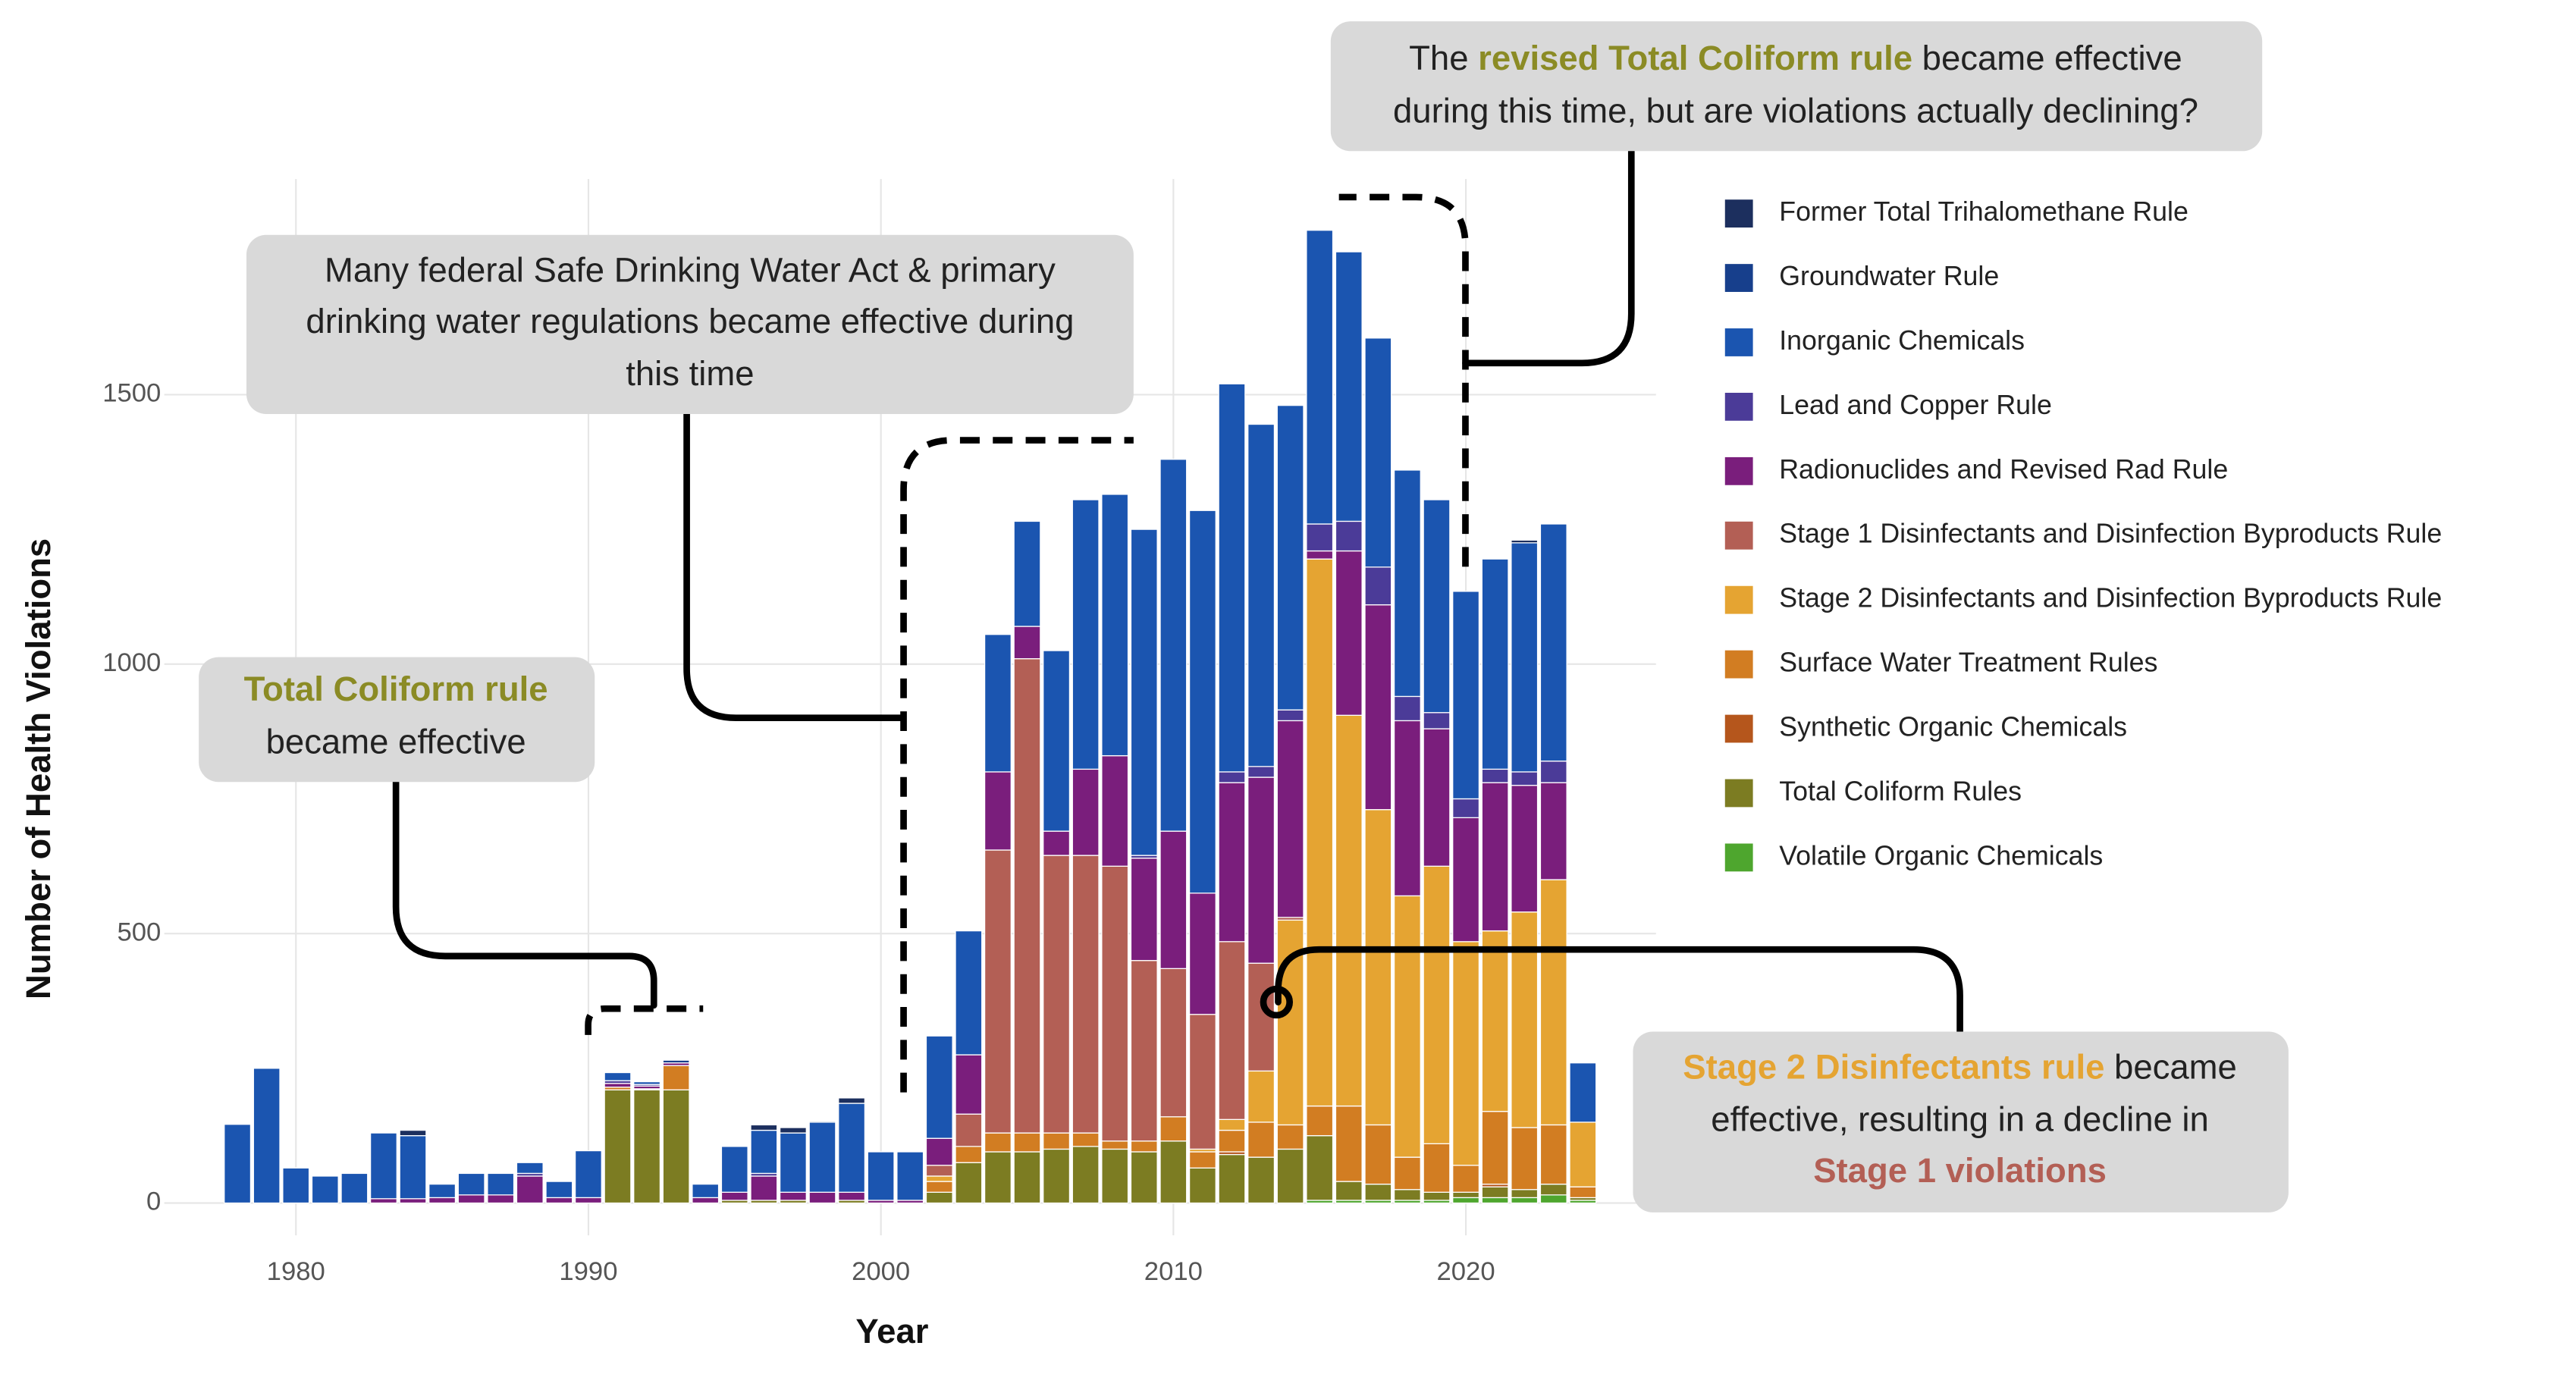 This screenshot has width=2576, height=1374. What do you see at coordinates (2047, 58) in the screenshot?
I see `annotation-segment: became effective` at bounding box center [2047, 58].